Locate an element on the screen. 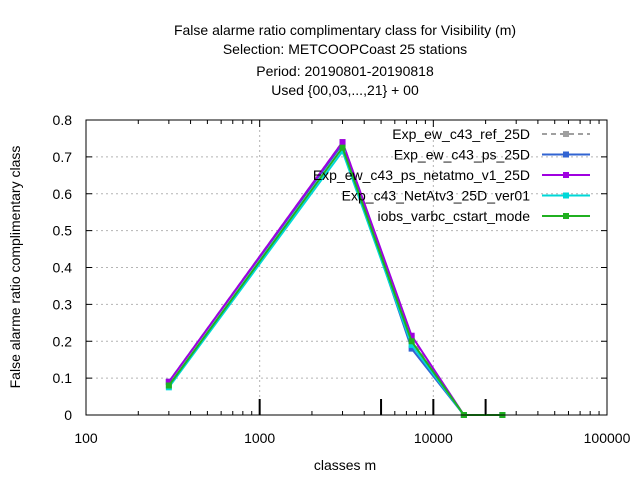 The height and width of the screenshot is (480, 640). legend-item: Exp_c43_NetAtv3_25D_ver01 is located at coordinates (466, 196).